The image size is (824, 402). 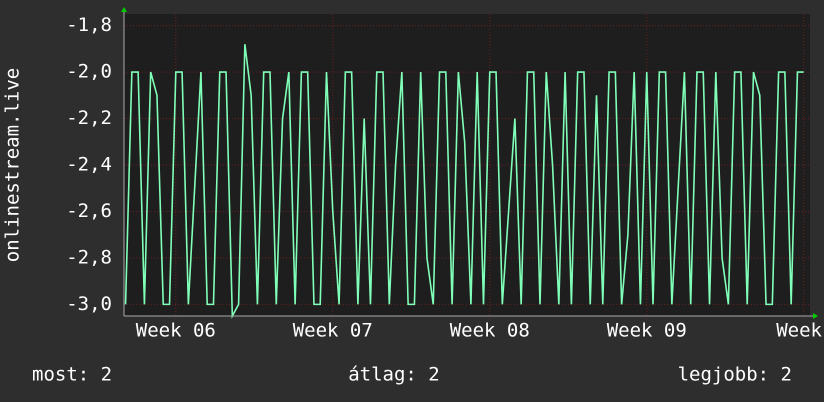 What do you see at coordinates (647, 331) in the screenshot?
I see `x-tick-label: Week 09` at bounding box center [647, 331].